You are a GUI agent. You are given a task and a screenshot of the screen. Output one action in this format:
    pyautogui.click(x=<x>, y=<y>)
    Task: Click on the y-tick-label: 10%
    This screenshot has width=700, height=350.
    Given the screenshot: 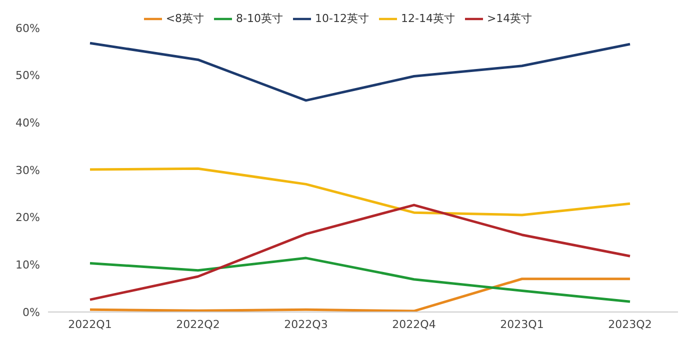 What is the action you would take?
    pyautogui.click(x=28, y=265)
    